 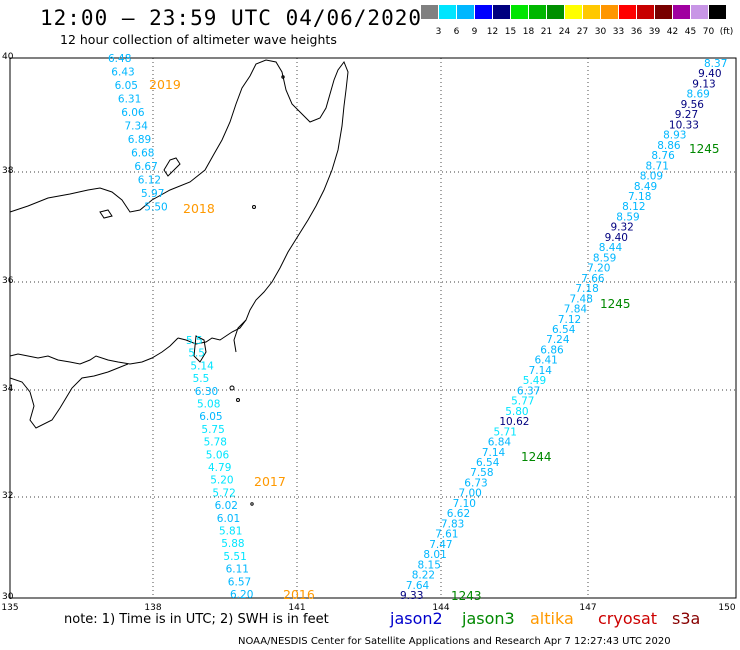 What do you see at coordinates (411, 596) in the screenshot?
I see `wave-height-label: 9.33` at bounding box center [411, 596].